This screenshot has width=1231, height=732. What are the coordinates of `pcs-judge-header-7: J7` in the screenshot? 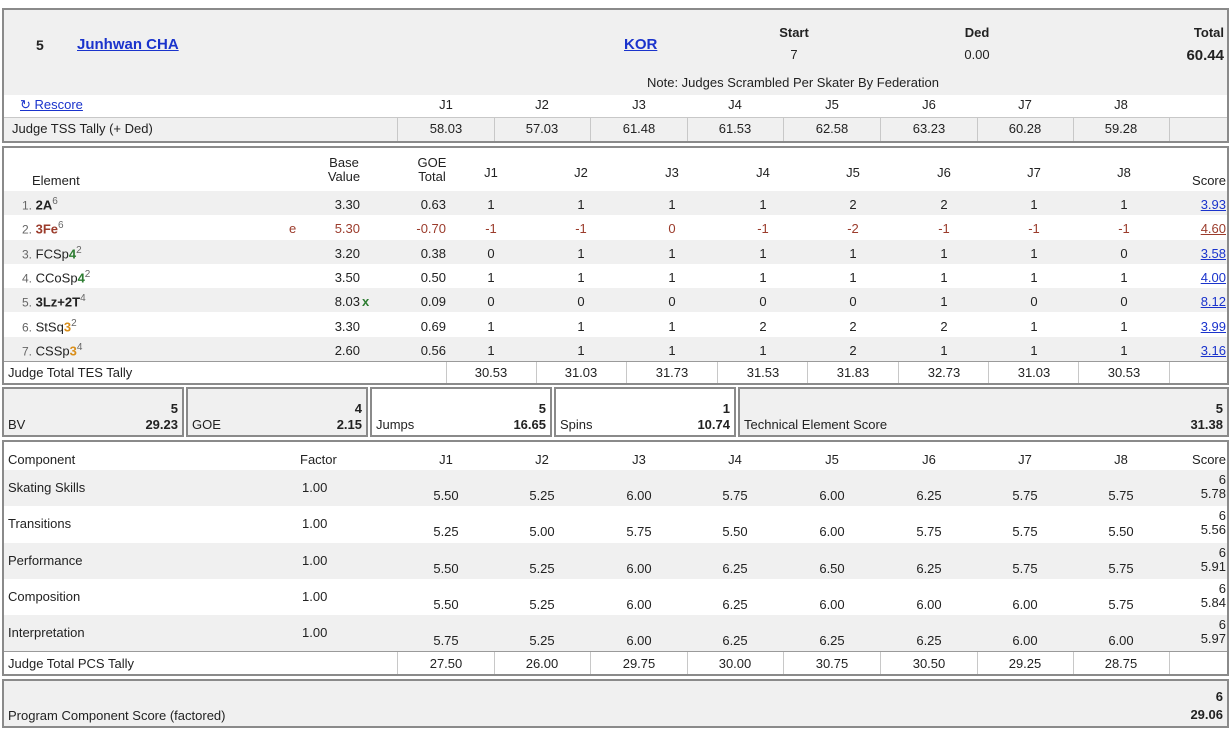 It's located at (1025, 459).